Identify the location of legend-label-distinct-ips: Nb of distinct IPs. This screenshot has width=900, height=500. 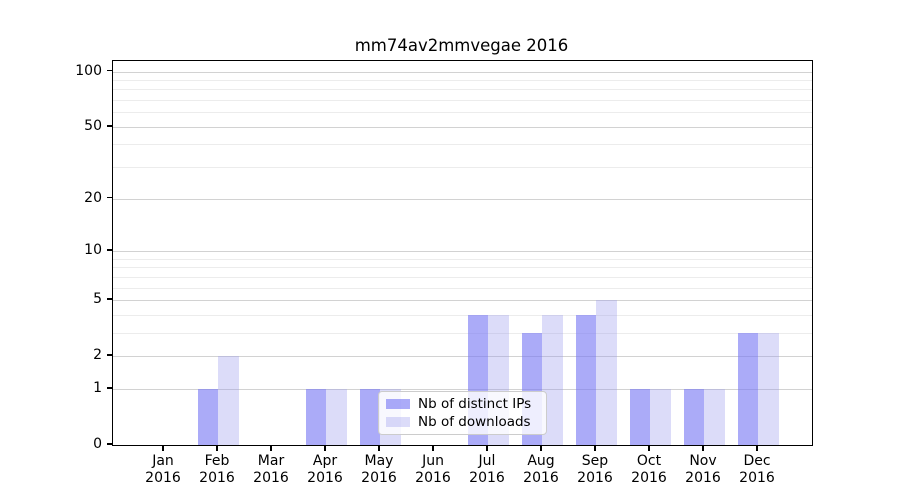
(475, 404).